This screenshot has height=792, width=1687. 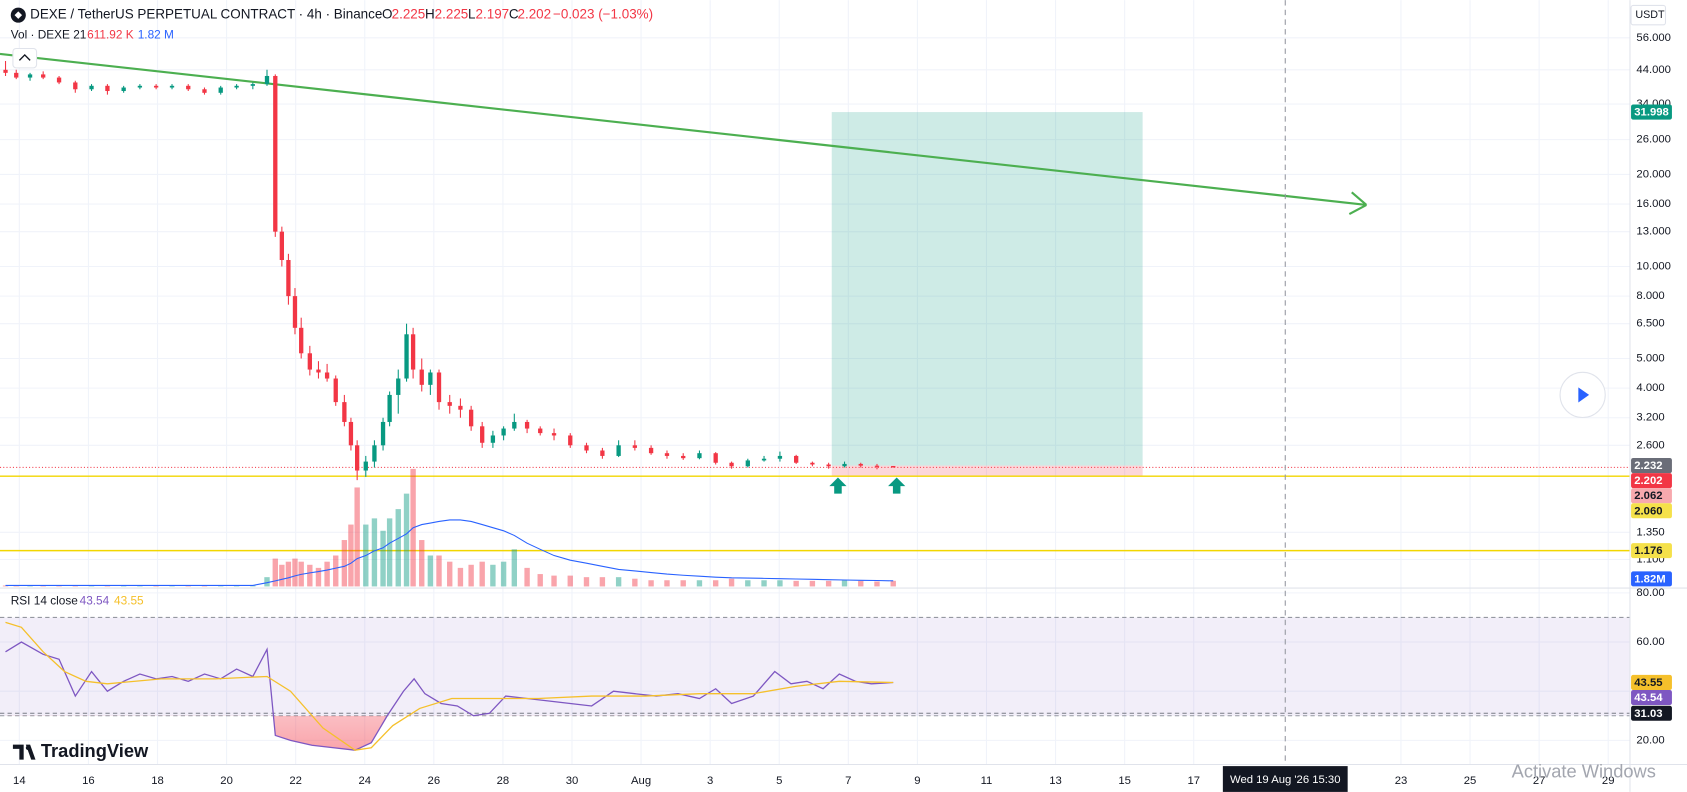 What do you see at coordinates (387, 14) in the screenshot?
I see `ohlc-key: O` at bounding box center [387, 14].